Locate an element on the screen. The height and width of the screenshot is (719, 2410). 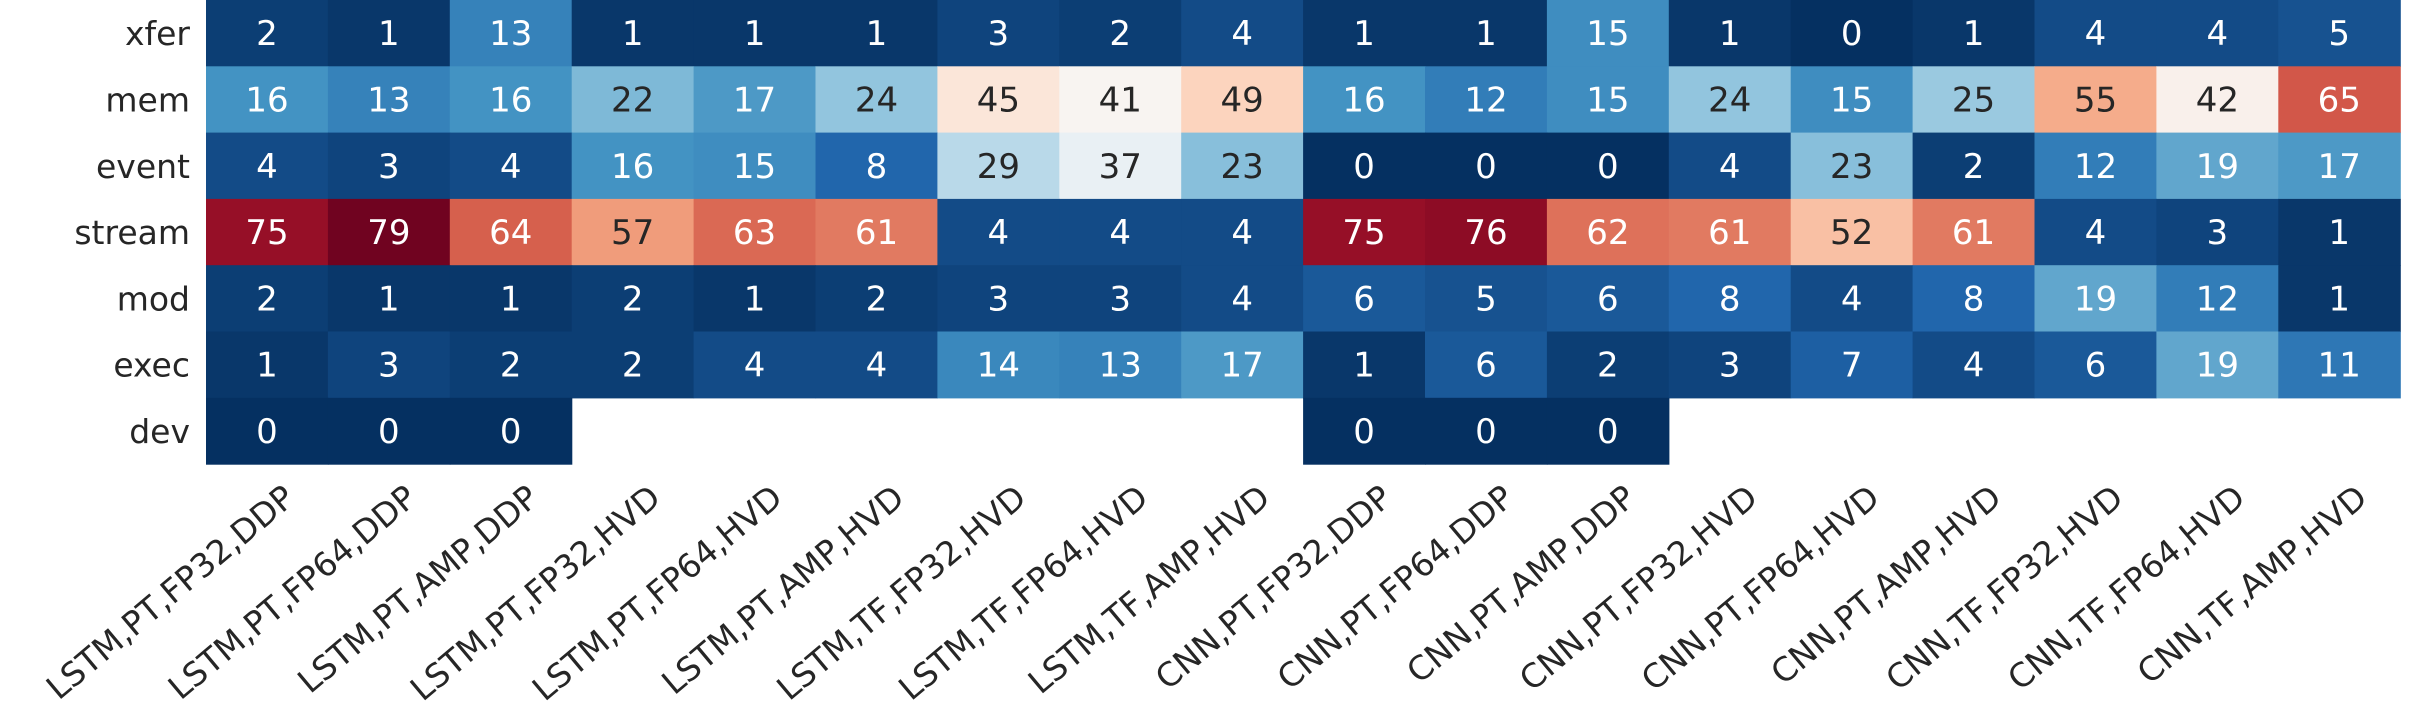
cell-value-label: 11 is located at coordinates (2339, 366).